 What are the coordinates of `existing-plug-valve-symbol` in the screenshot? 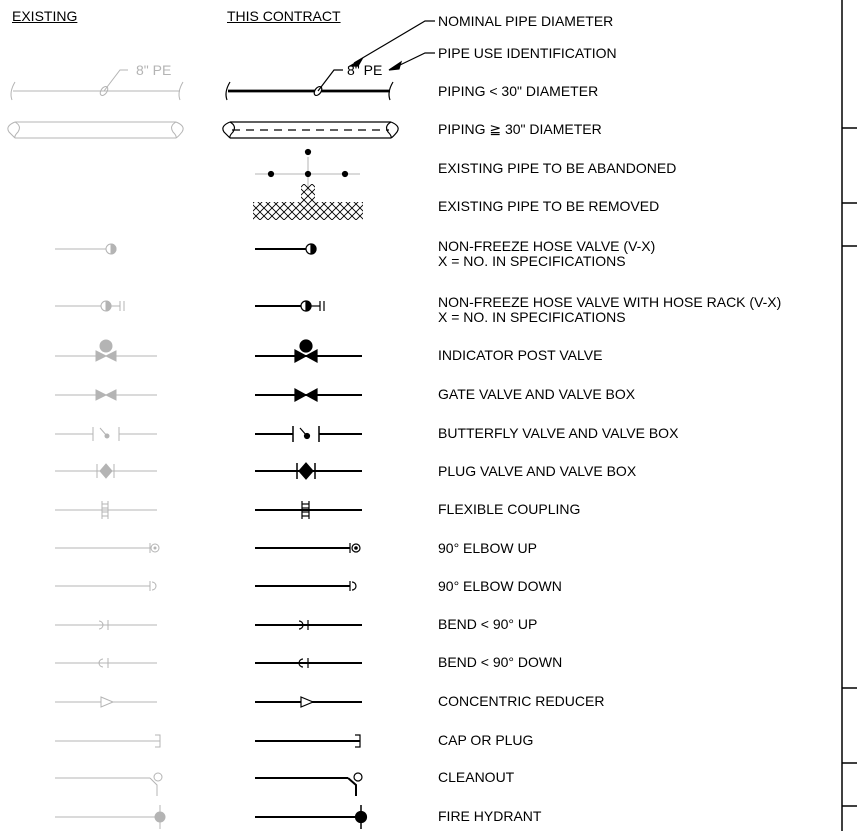 It's located at (106, 471).